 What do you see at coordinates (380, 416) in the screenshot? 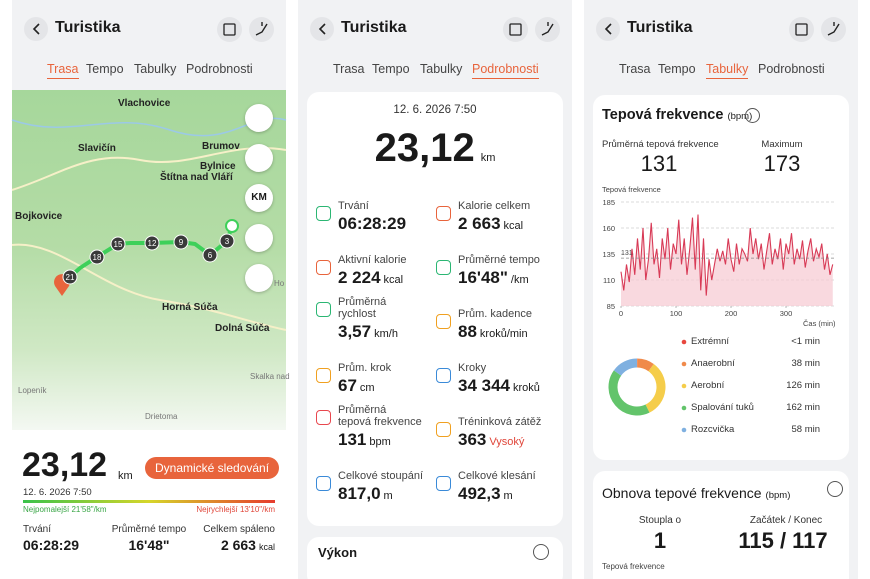
I see `item-label: Průměrná tepová frekvence` at bounding box center [380, 416].